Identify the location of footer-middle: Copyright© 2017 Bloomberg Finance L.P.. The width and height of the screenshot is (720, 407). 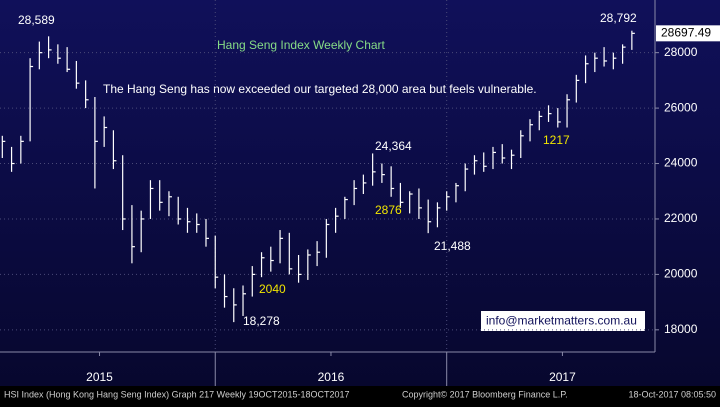
(485, 394).